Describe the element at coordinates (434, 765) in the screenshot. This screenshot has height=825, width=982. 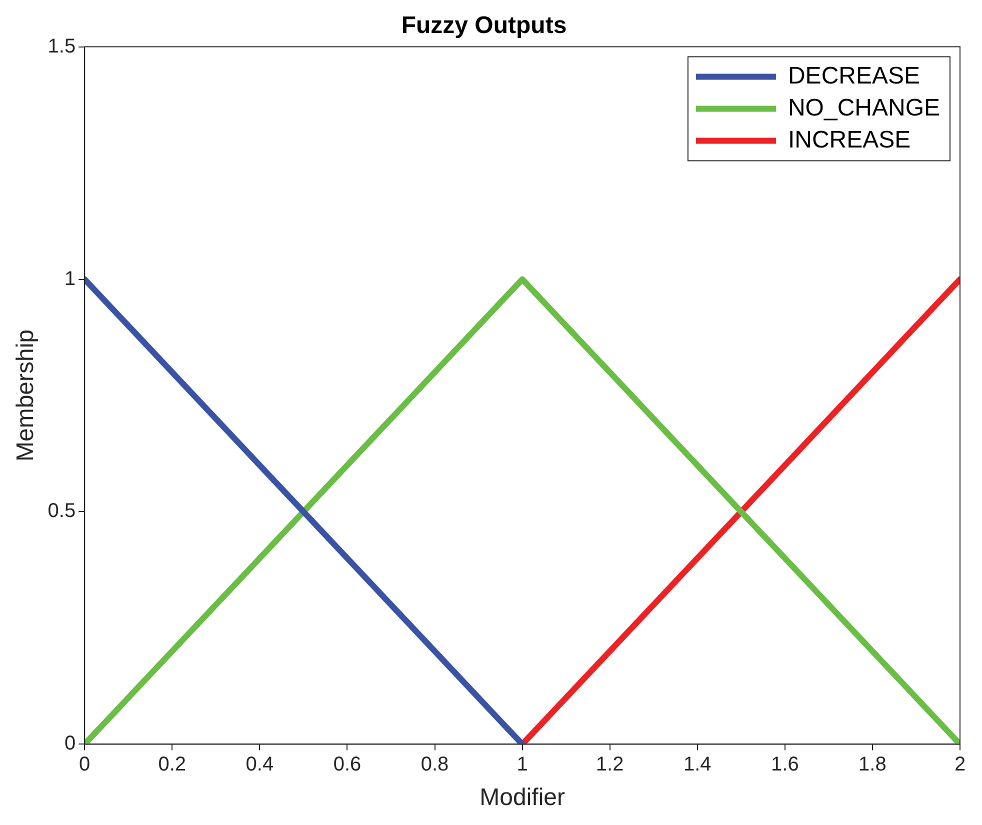
I see `x-tick-label: 0.8` at that location.